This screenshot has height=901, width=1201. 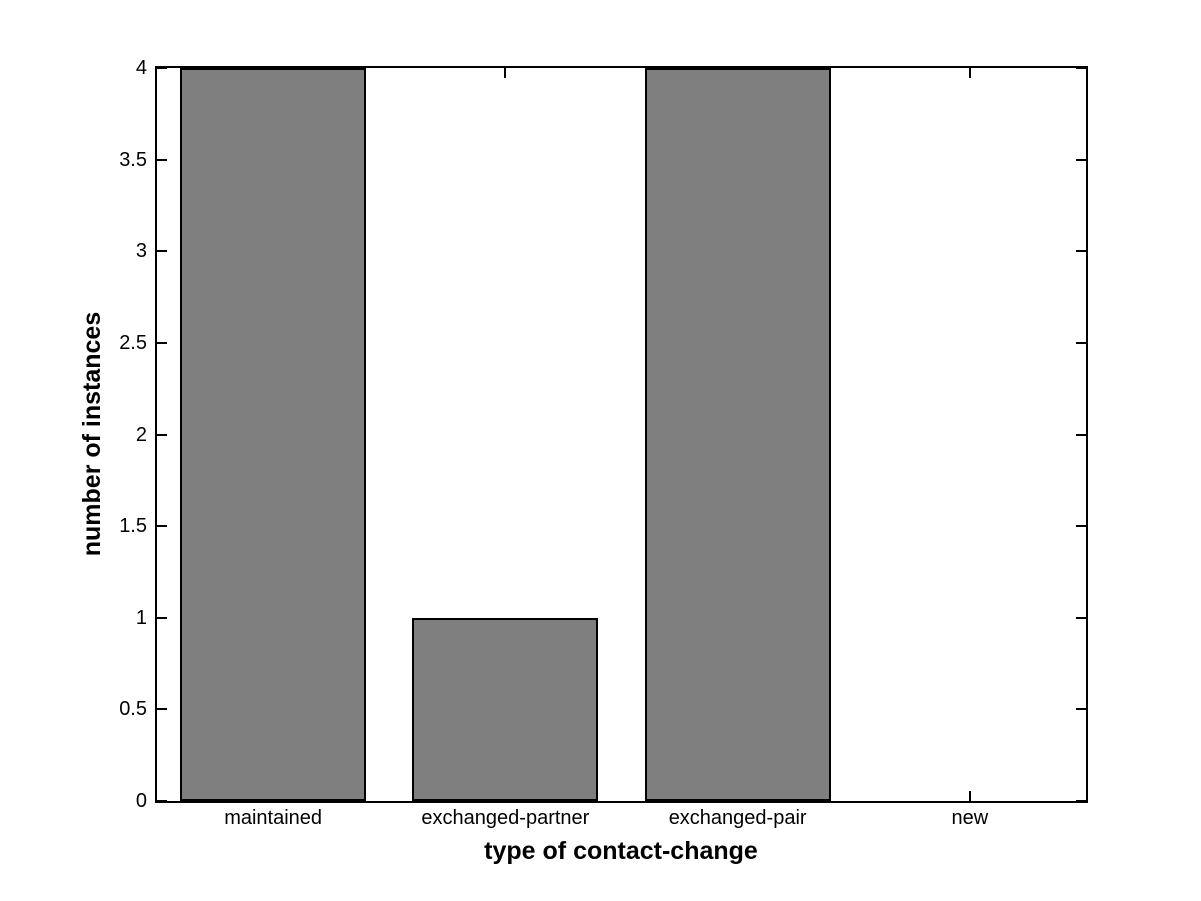 What do you see at coordinates (141, 68) in the screenshot?
I see `y-tick-label: 4` at bounding box center [141, 68].